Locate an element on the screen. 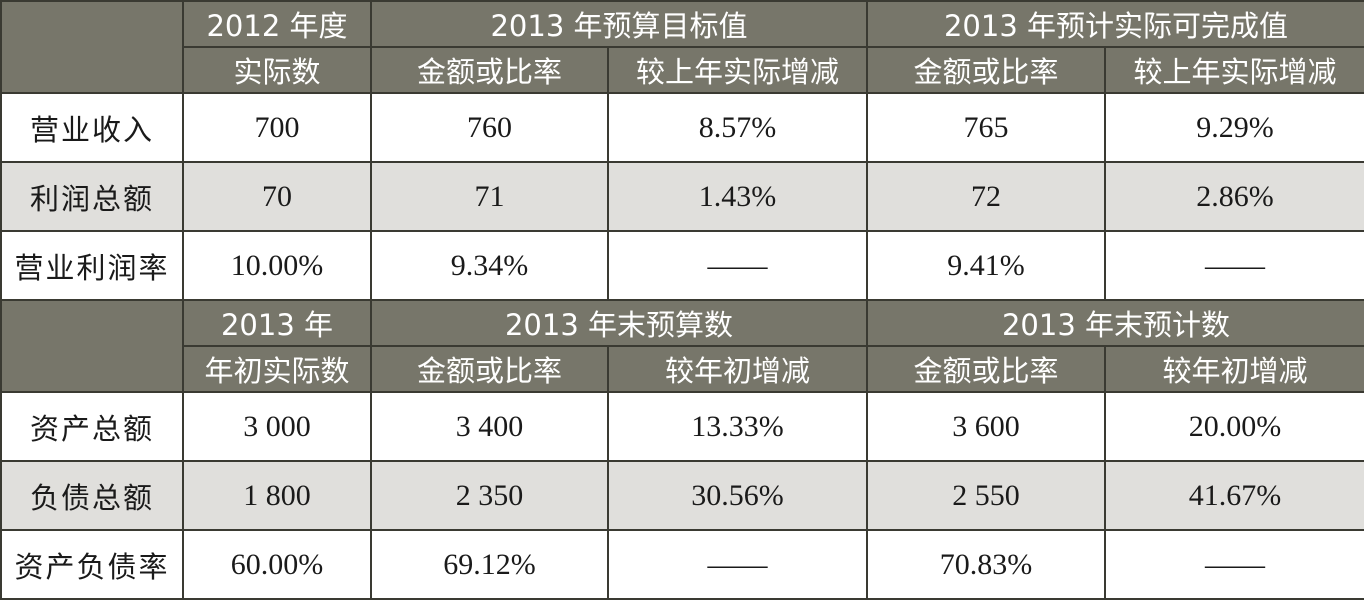 The width and height of the screenshot is (1364, 616). table-row: 资产负债率 60.00% 69.12% —— 70.83% —— is located at coordinates (682, 564).